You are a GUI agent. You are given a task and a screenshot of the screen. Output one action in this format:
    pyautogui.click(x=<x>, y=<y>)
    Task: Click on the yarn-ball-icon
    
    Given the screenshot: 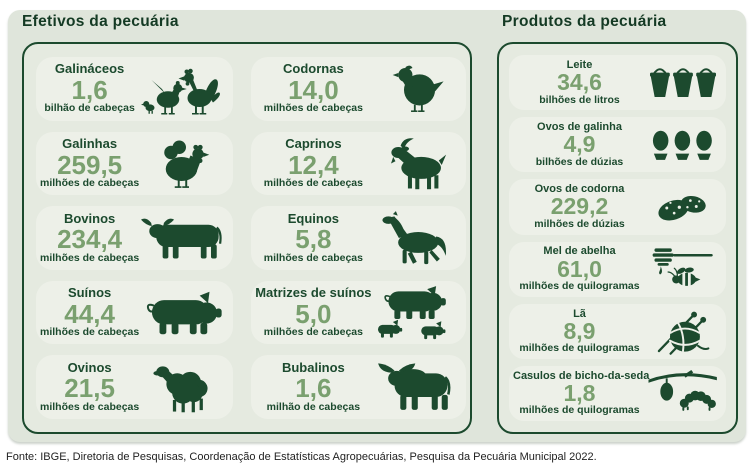 What is the action you would take?
    pyautogui.click(x=683, y=331)
    